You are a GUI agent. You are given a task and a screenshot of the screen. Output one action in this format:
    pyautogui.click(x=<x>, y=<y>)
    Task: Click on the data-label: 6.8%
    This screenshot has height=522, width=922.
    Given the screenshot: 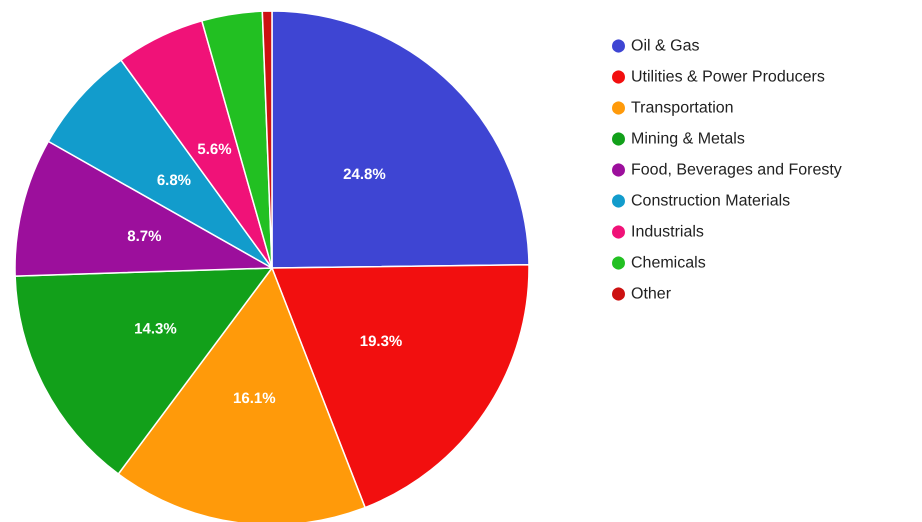 What is the action you would take?
    pyautogui.click(x=174, y=180)
    